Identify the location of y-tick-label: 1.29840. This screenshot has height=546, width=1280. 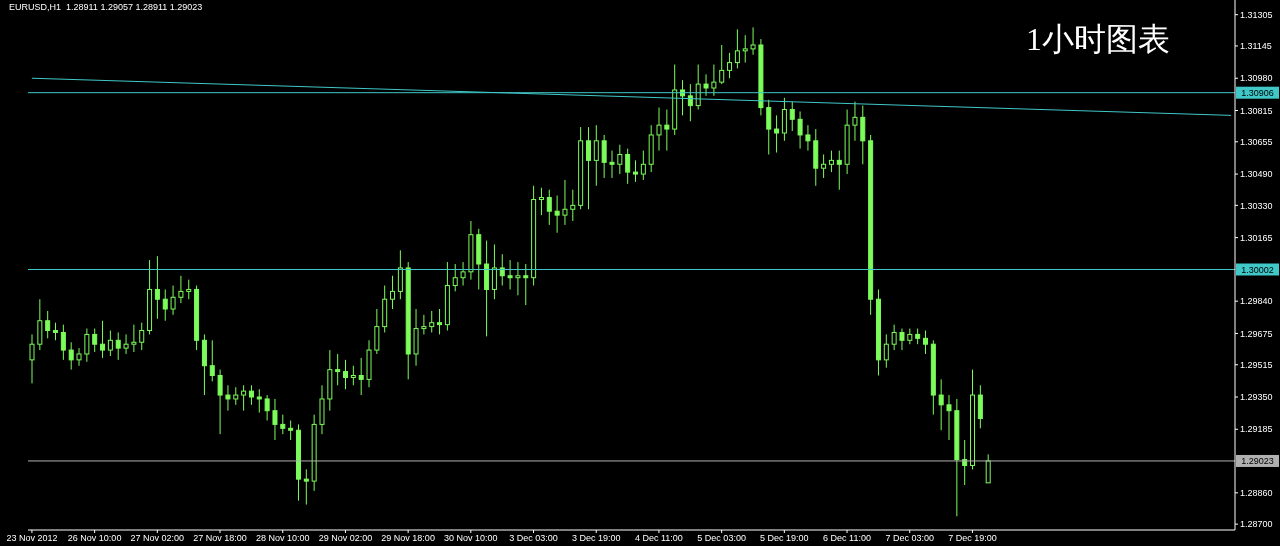
(1256, 301).